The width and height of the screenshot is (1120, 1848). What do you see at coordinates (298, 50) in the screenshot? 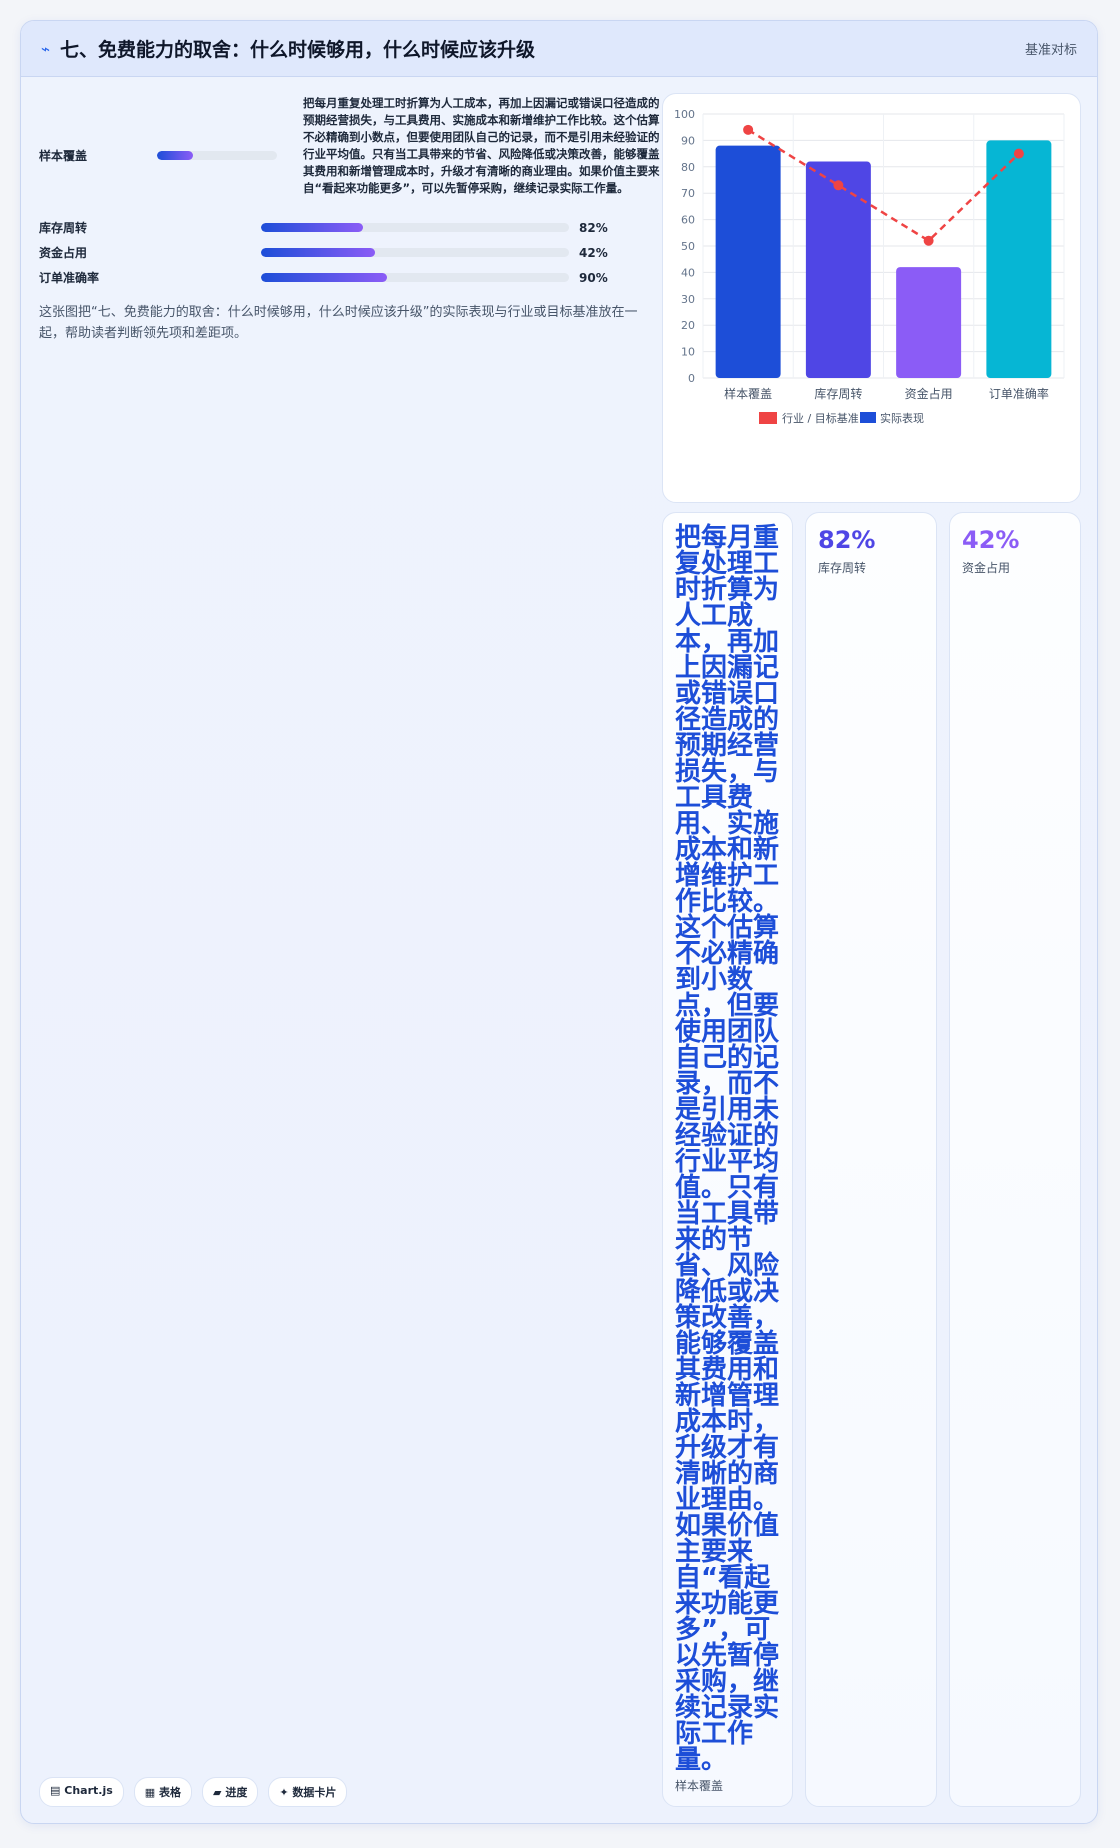
I see `page-title: 七、免费能力的取舍：什么时候够用，什么时候应该升级` at bounding box center [298, 50].